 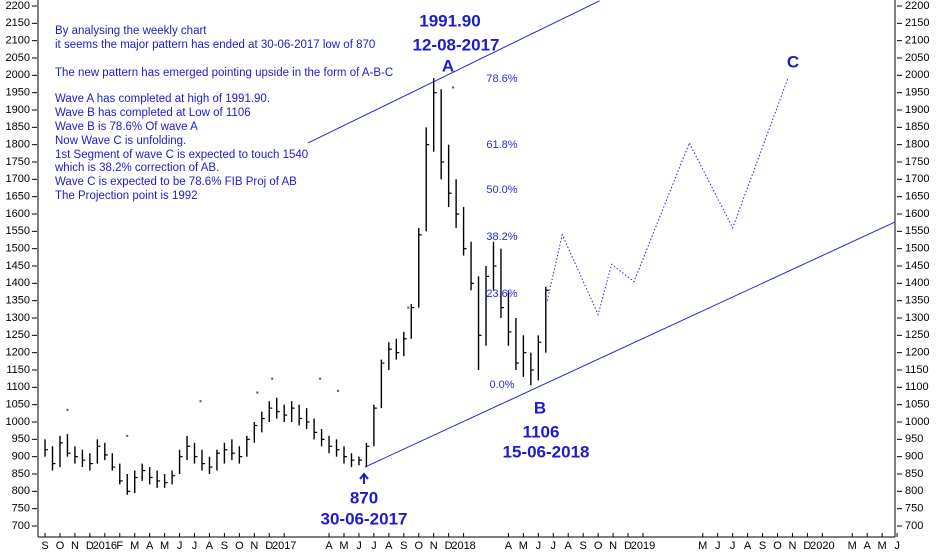 I want to click on y-tick-label-right: 1100, so click(x=917, y=387).